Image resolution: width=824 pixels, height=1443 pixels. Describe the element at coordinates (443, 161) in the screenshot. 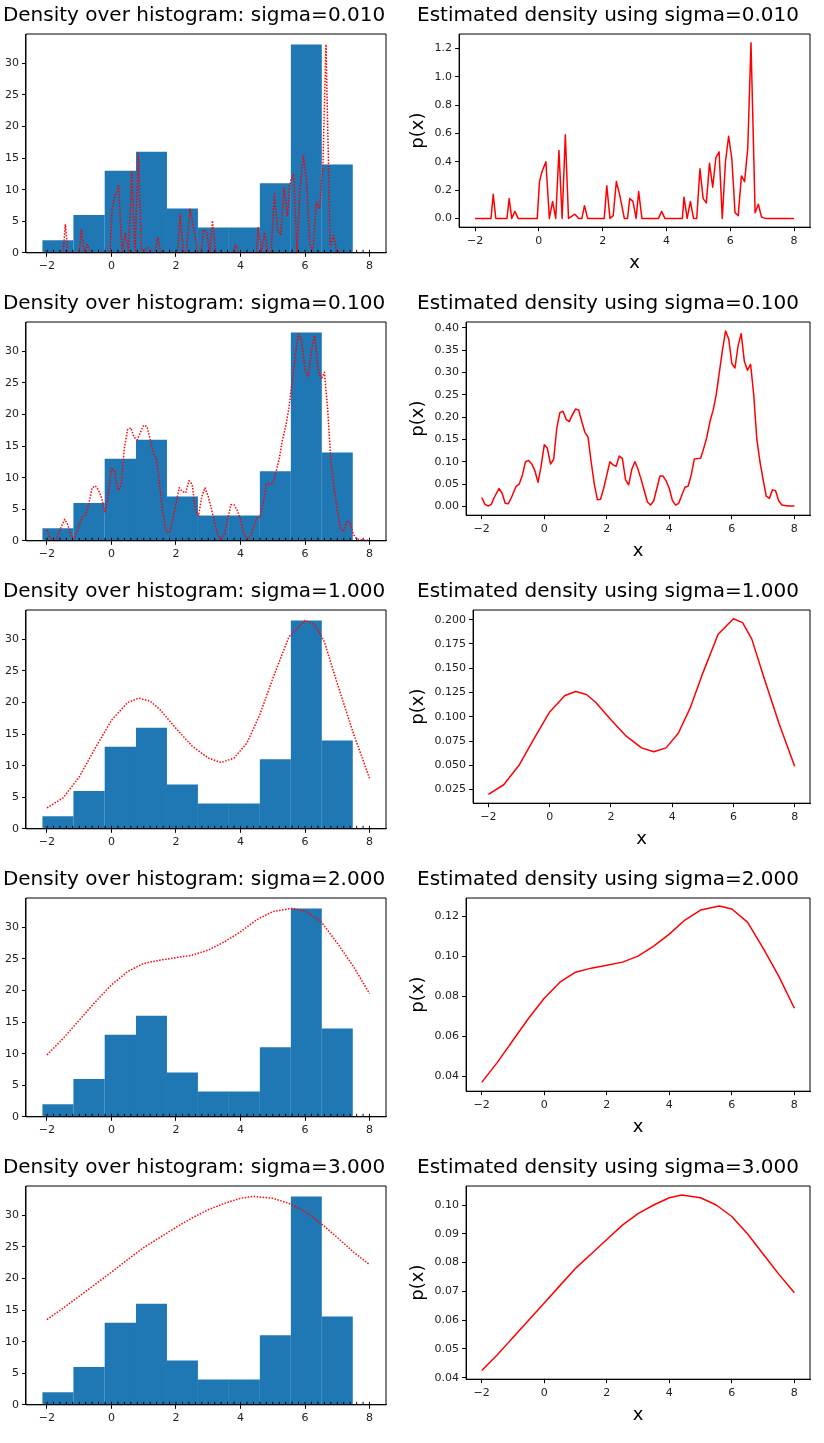

I see `y-tick-label: 0.4` at that location.